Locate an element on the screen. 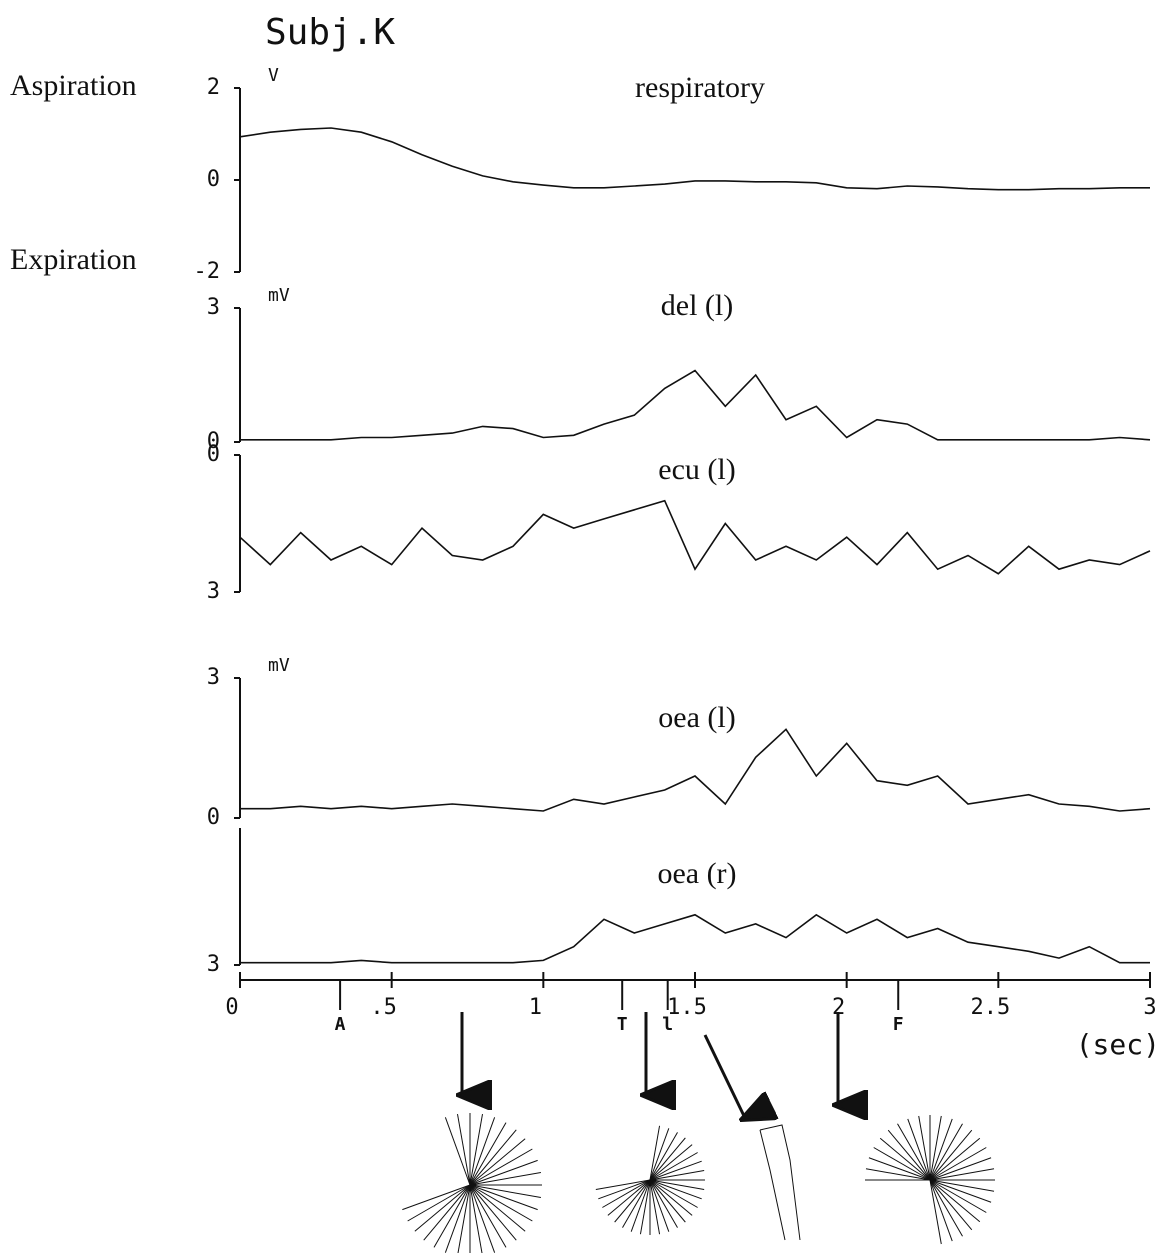 This screenshot has width=1165, height=1253. x-tick-label: 0 is located at coordinates (231, 1007).